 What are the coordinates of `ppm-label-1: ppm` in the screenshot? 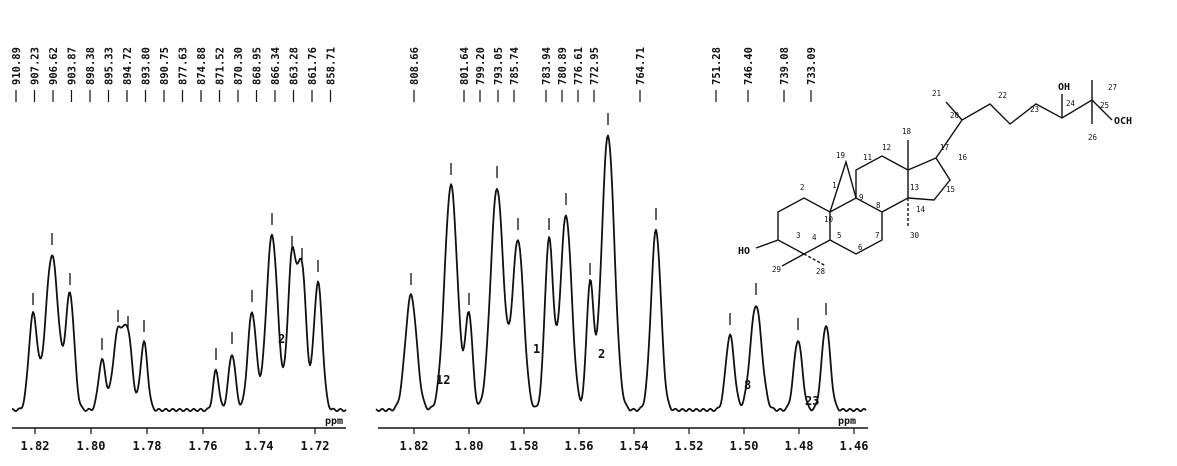 It's located at (334, 421).